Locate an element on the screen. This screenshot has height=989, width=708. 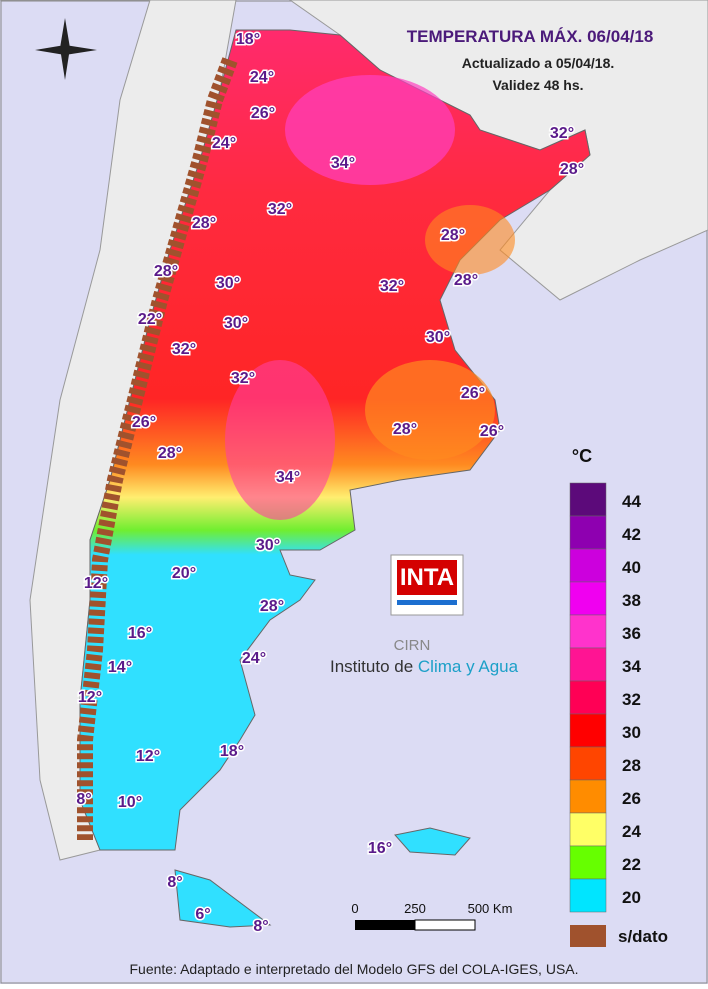
validity: Validez 48 hs. is located at coordinates (537, 85).